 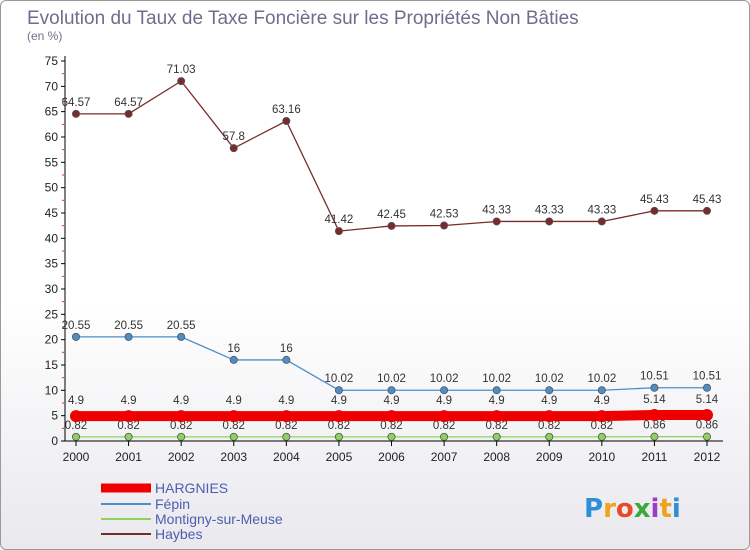 What do you see at coordinates (54, 441) in the screenshot?
I see `y-tick-label: 0` at bounding box center [54, 441].